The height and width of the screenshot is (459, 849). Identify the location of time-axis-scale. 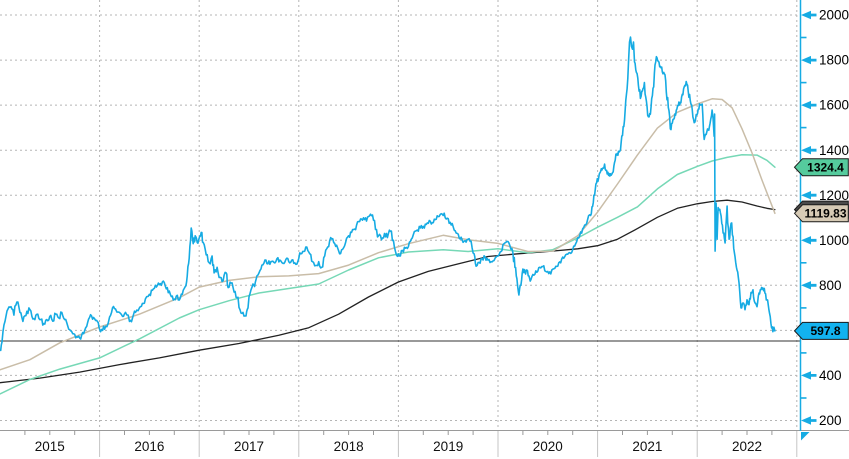
(400, 444).